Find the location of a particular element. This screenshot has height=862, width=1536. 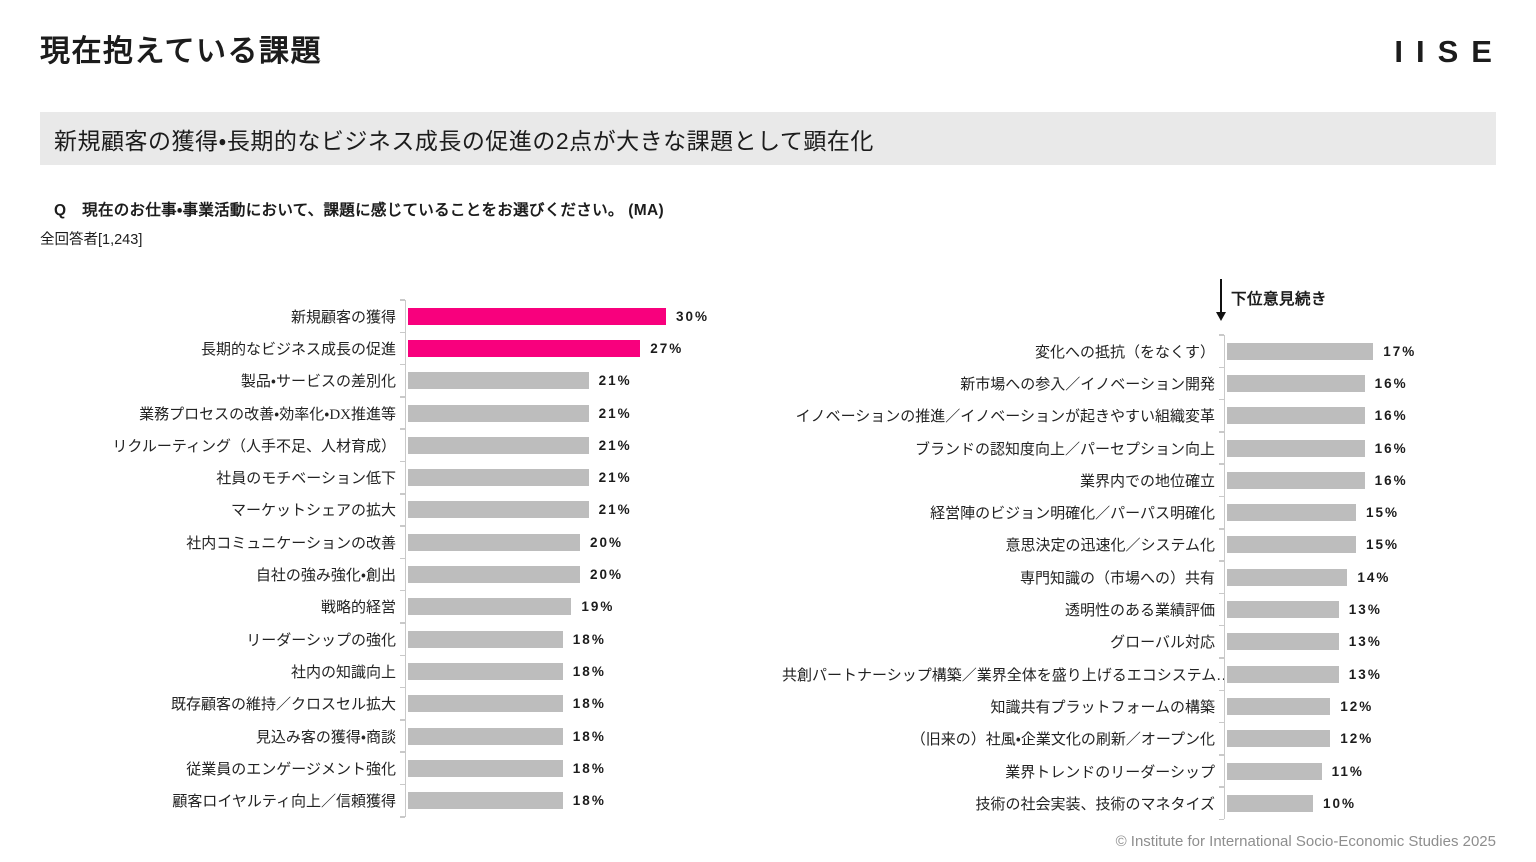

bar-category-label: 長期的なビジネス成長の促進 is located at coordinates (298, 349).